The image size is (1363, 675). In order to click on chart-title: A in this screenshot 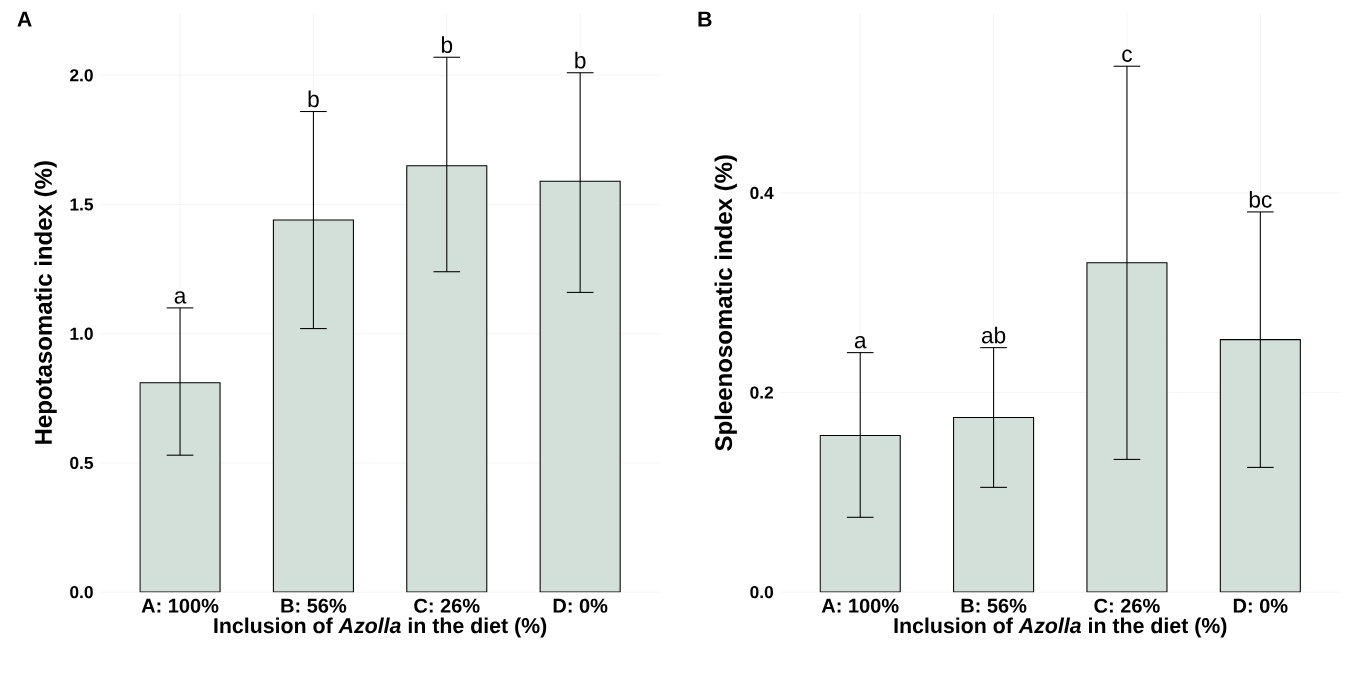, I will do `click(24, 19)`.